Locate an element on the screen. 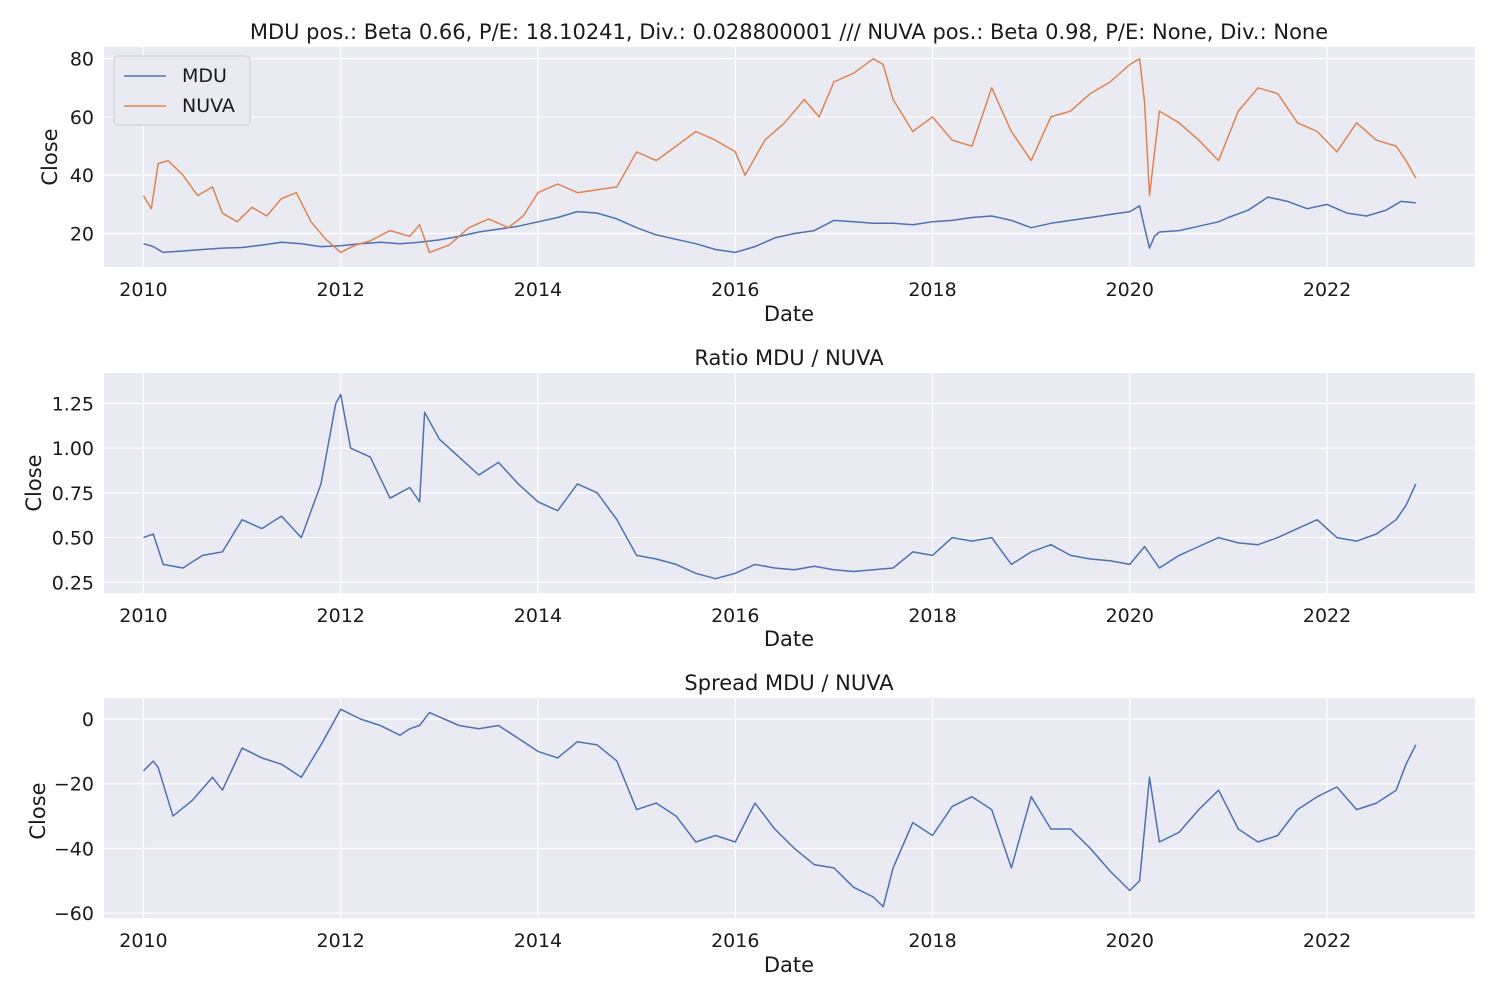  legend-box is located at coordinates (182, 90).